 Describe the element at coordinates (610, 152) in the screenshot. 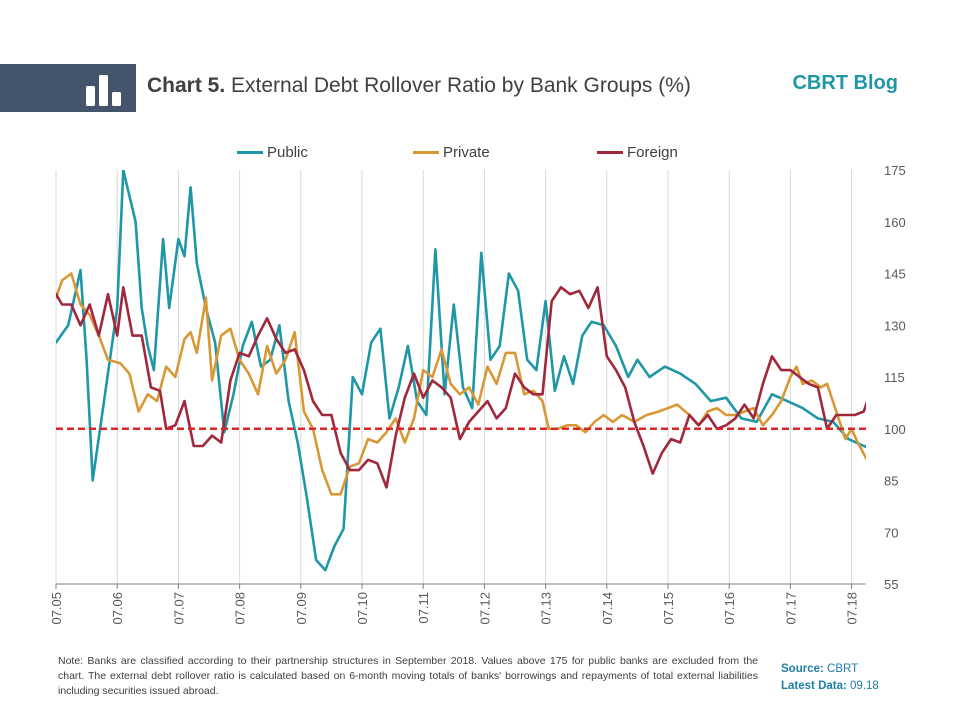

I see `legend-swatch-foreign` at that location.